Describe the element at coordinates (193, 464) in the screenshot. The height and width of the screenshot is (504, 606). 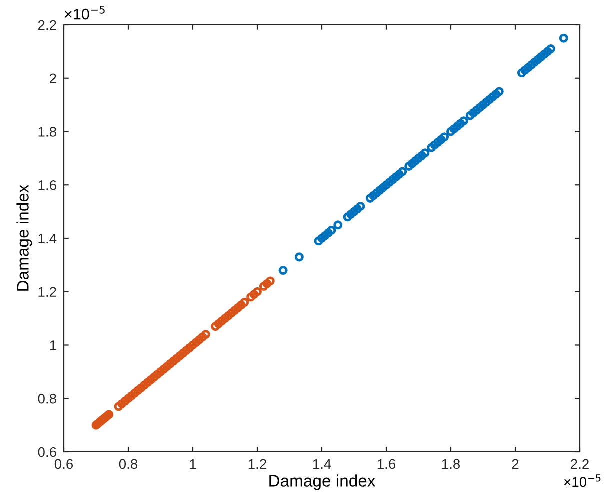
I see `x-tick-label: 1` at that location.